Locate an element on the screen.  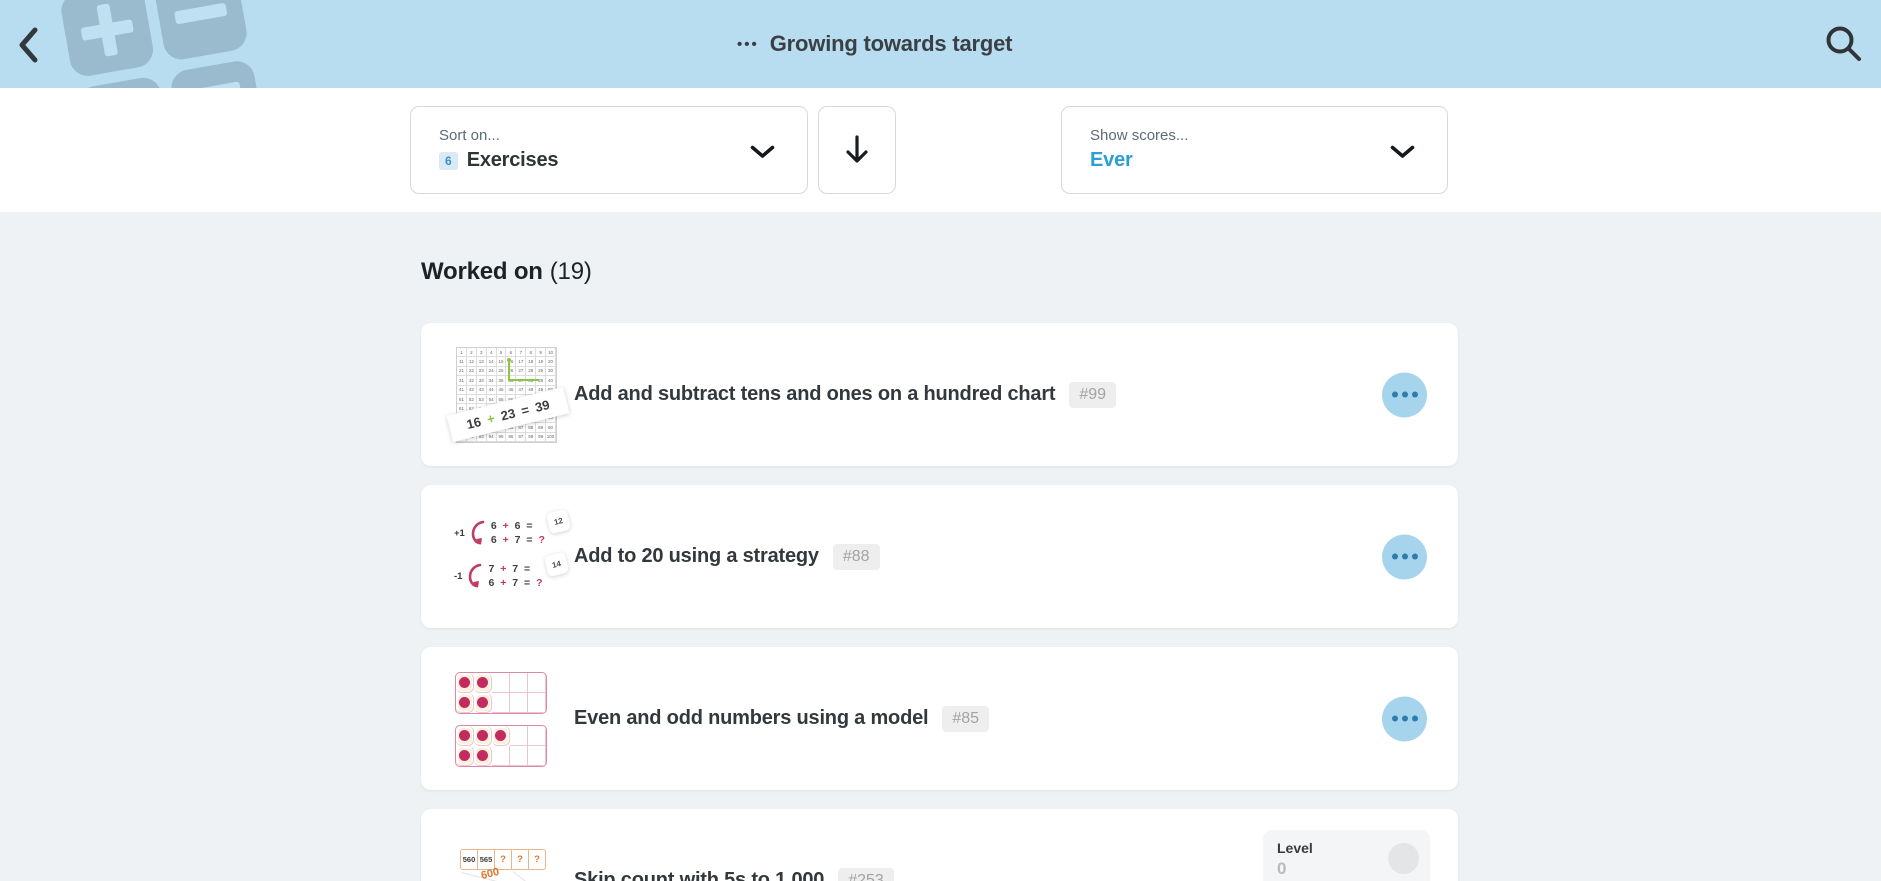
section-heading-count: (19) is located at coordinates (570, 271).